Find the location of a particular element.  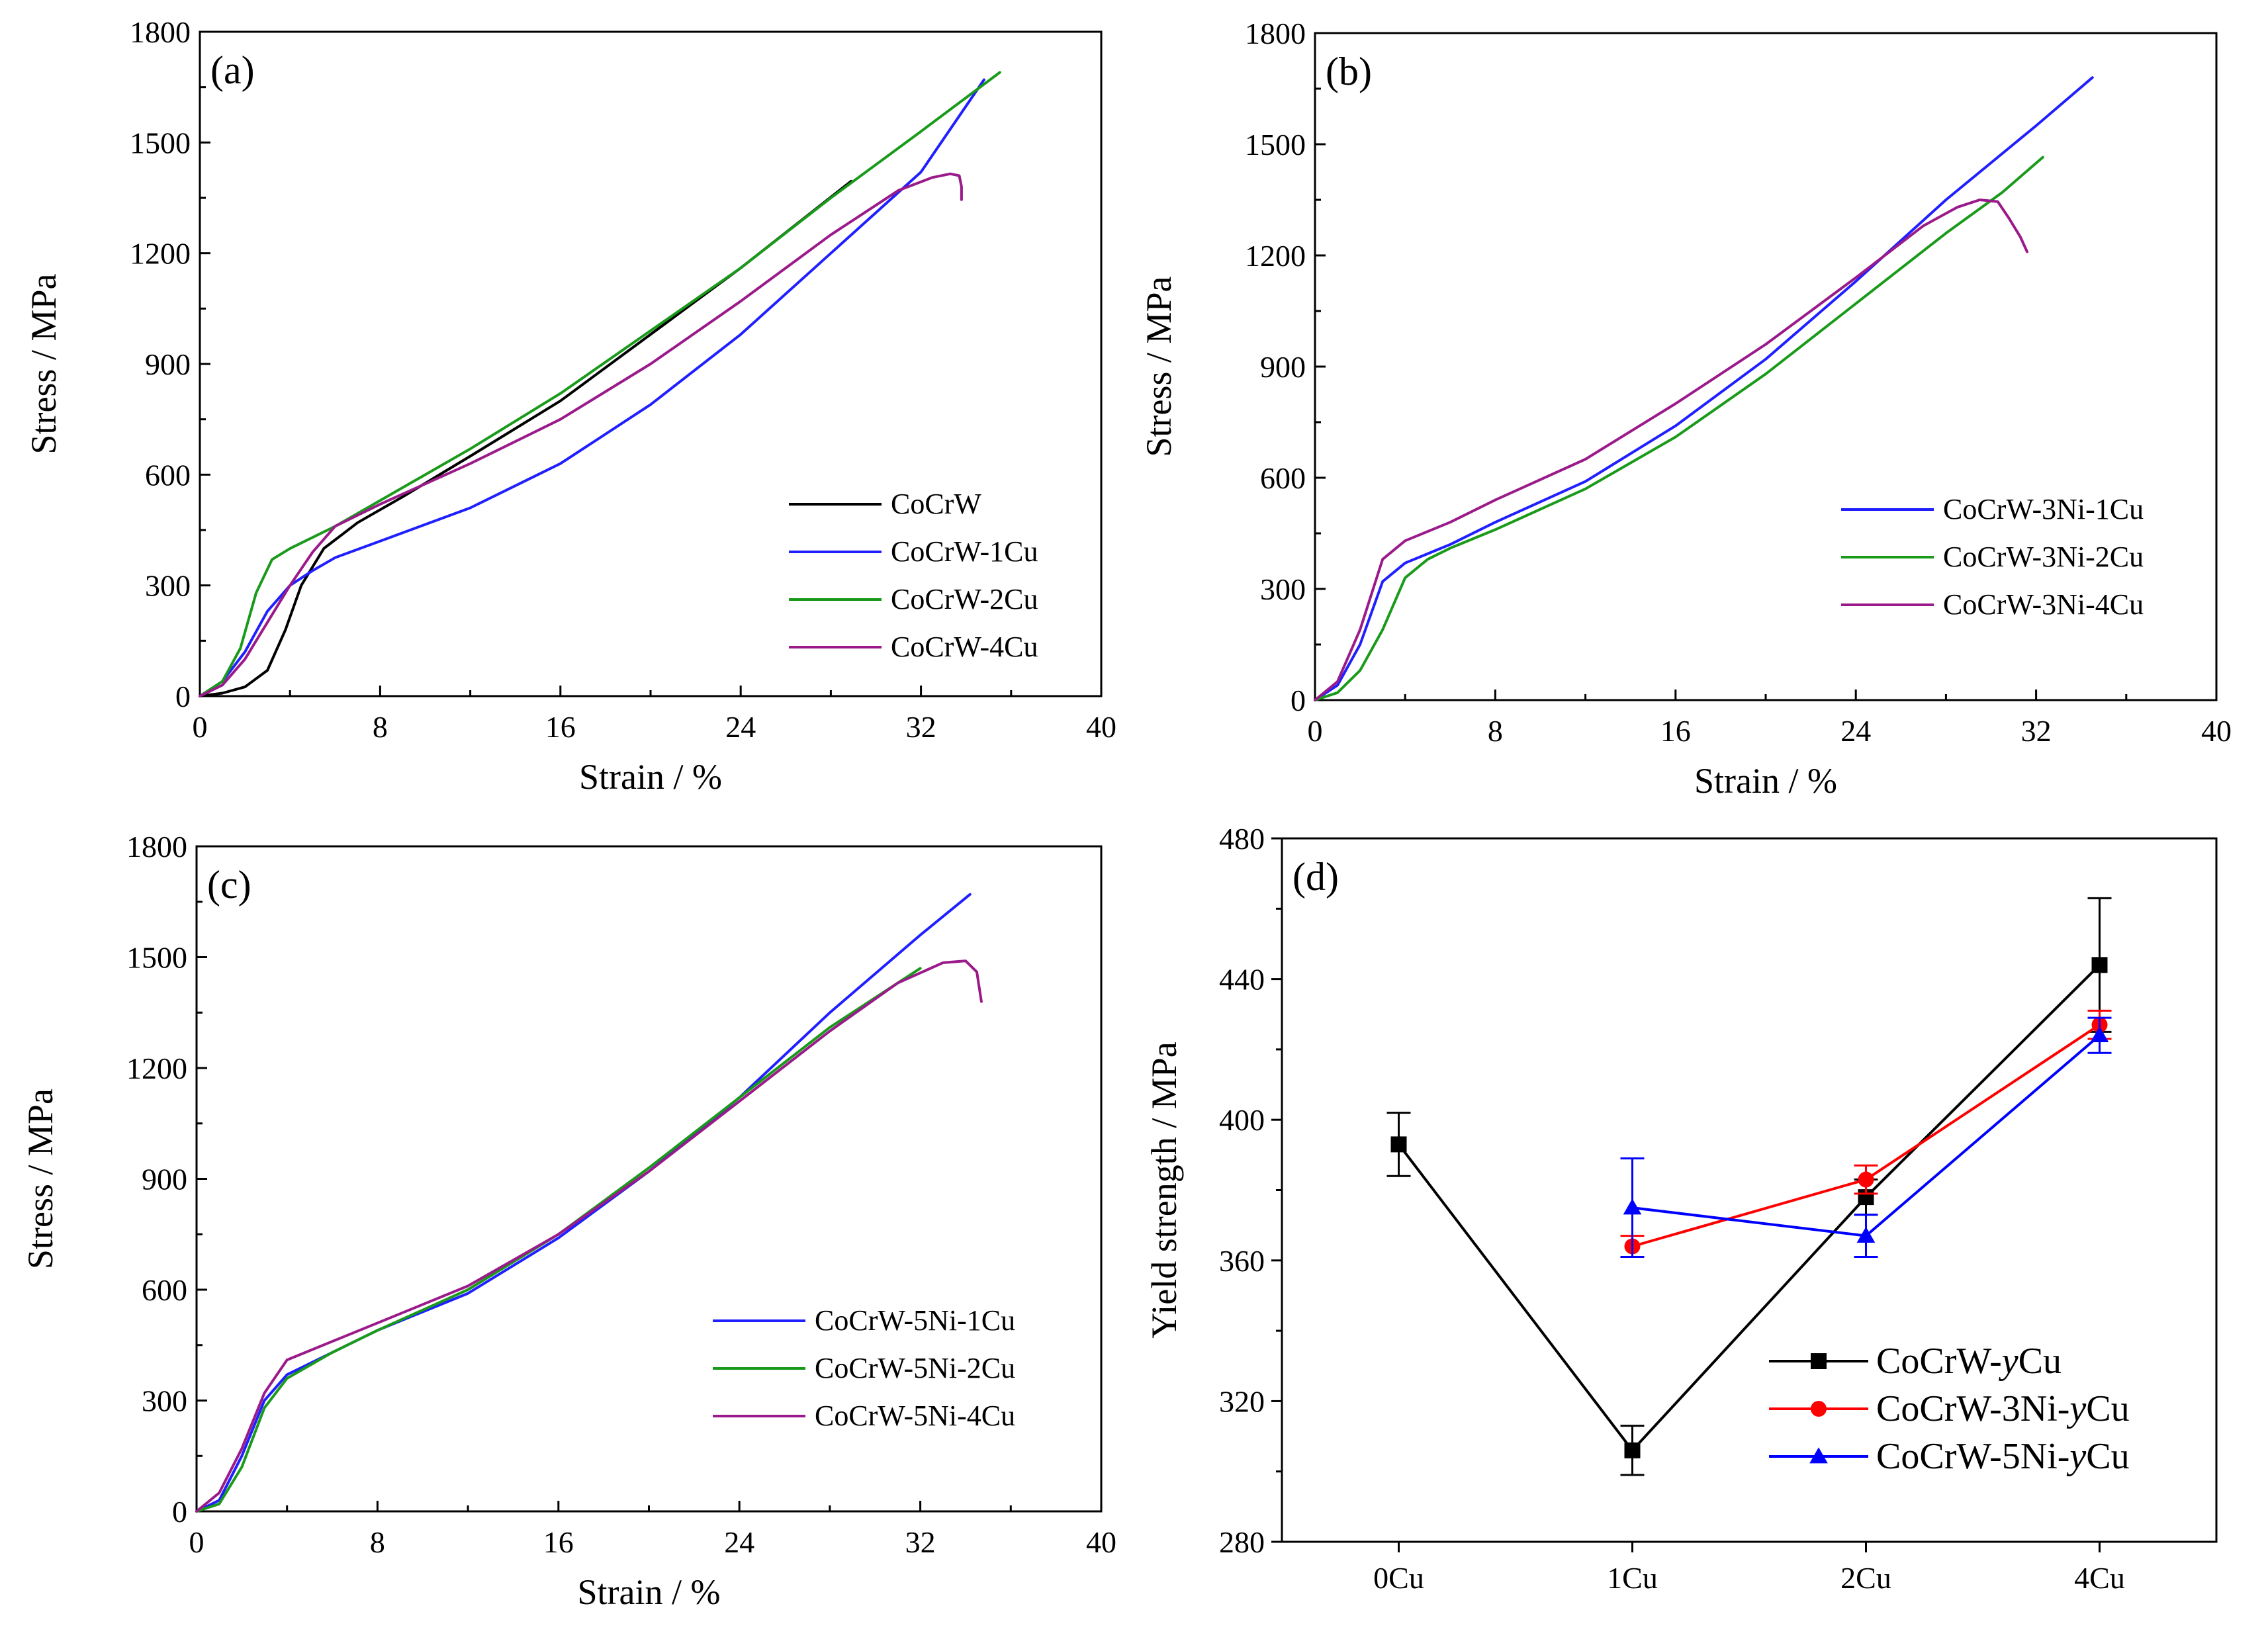

series-line-CoCrW-3Ni-2Cu is located at coordinates (1679, 428).